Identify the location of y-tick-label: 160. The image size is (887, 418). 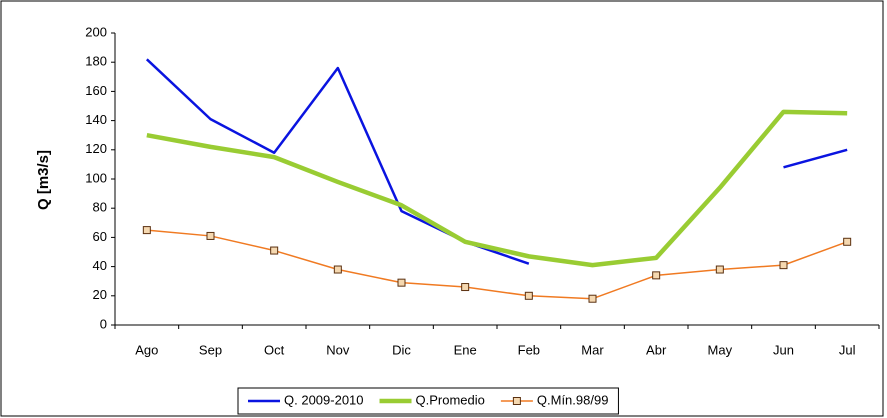
(96, 90).